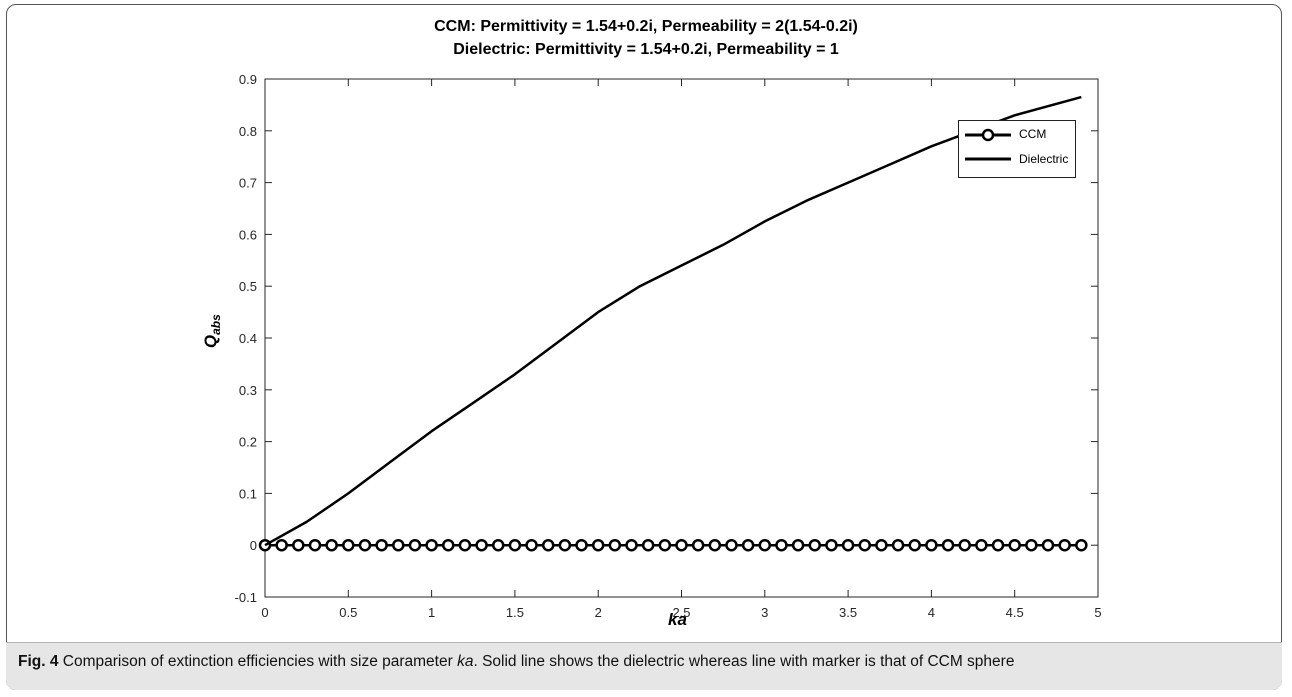 The width and height of the screenshot is (1292, 697). I want to click on x-tick-label: 4, so click(931, 612).